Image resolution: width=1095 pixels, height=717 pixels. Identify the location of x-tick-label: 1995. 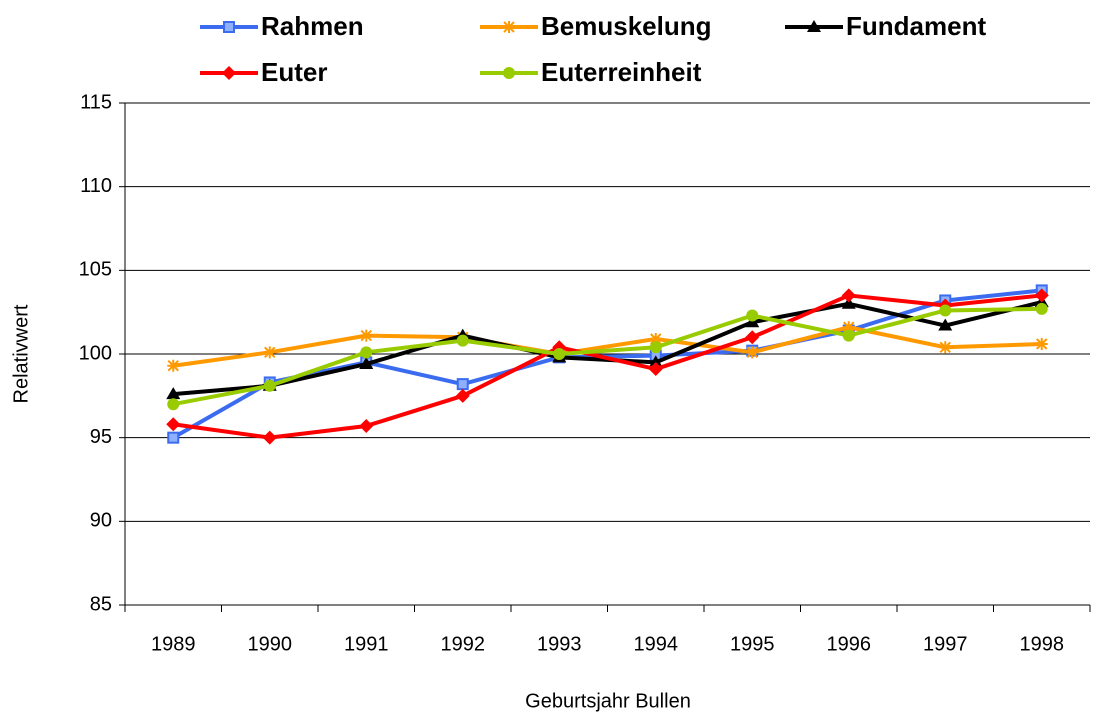
(752, 644).